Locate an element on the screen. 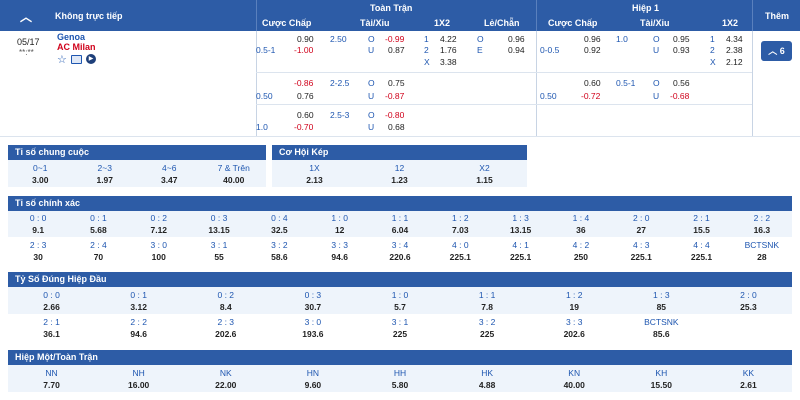  odds-value: 19 is located at coordinates (574, 307).